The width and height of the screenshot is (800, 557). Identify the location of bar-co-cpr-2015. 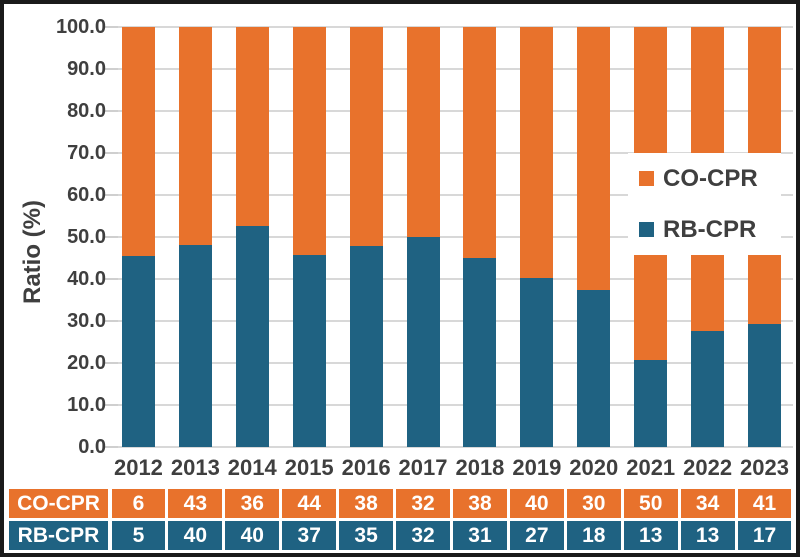
(309, 141).